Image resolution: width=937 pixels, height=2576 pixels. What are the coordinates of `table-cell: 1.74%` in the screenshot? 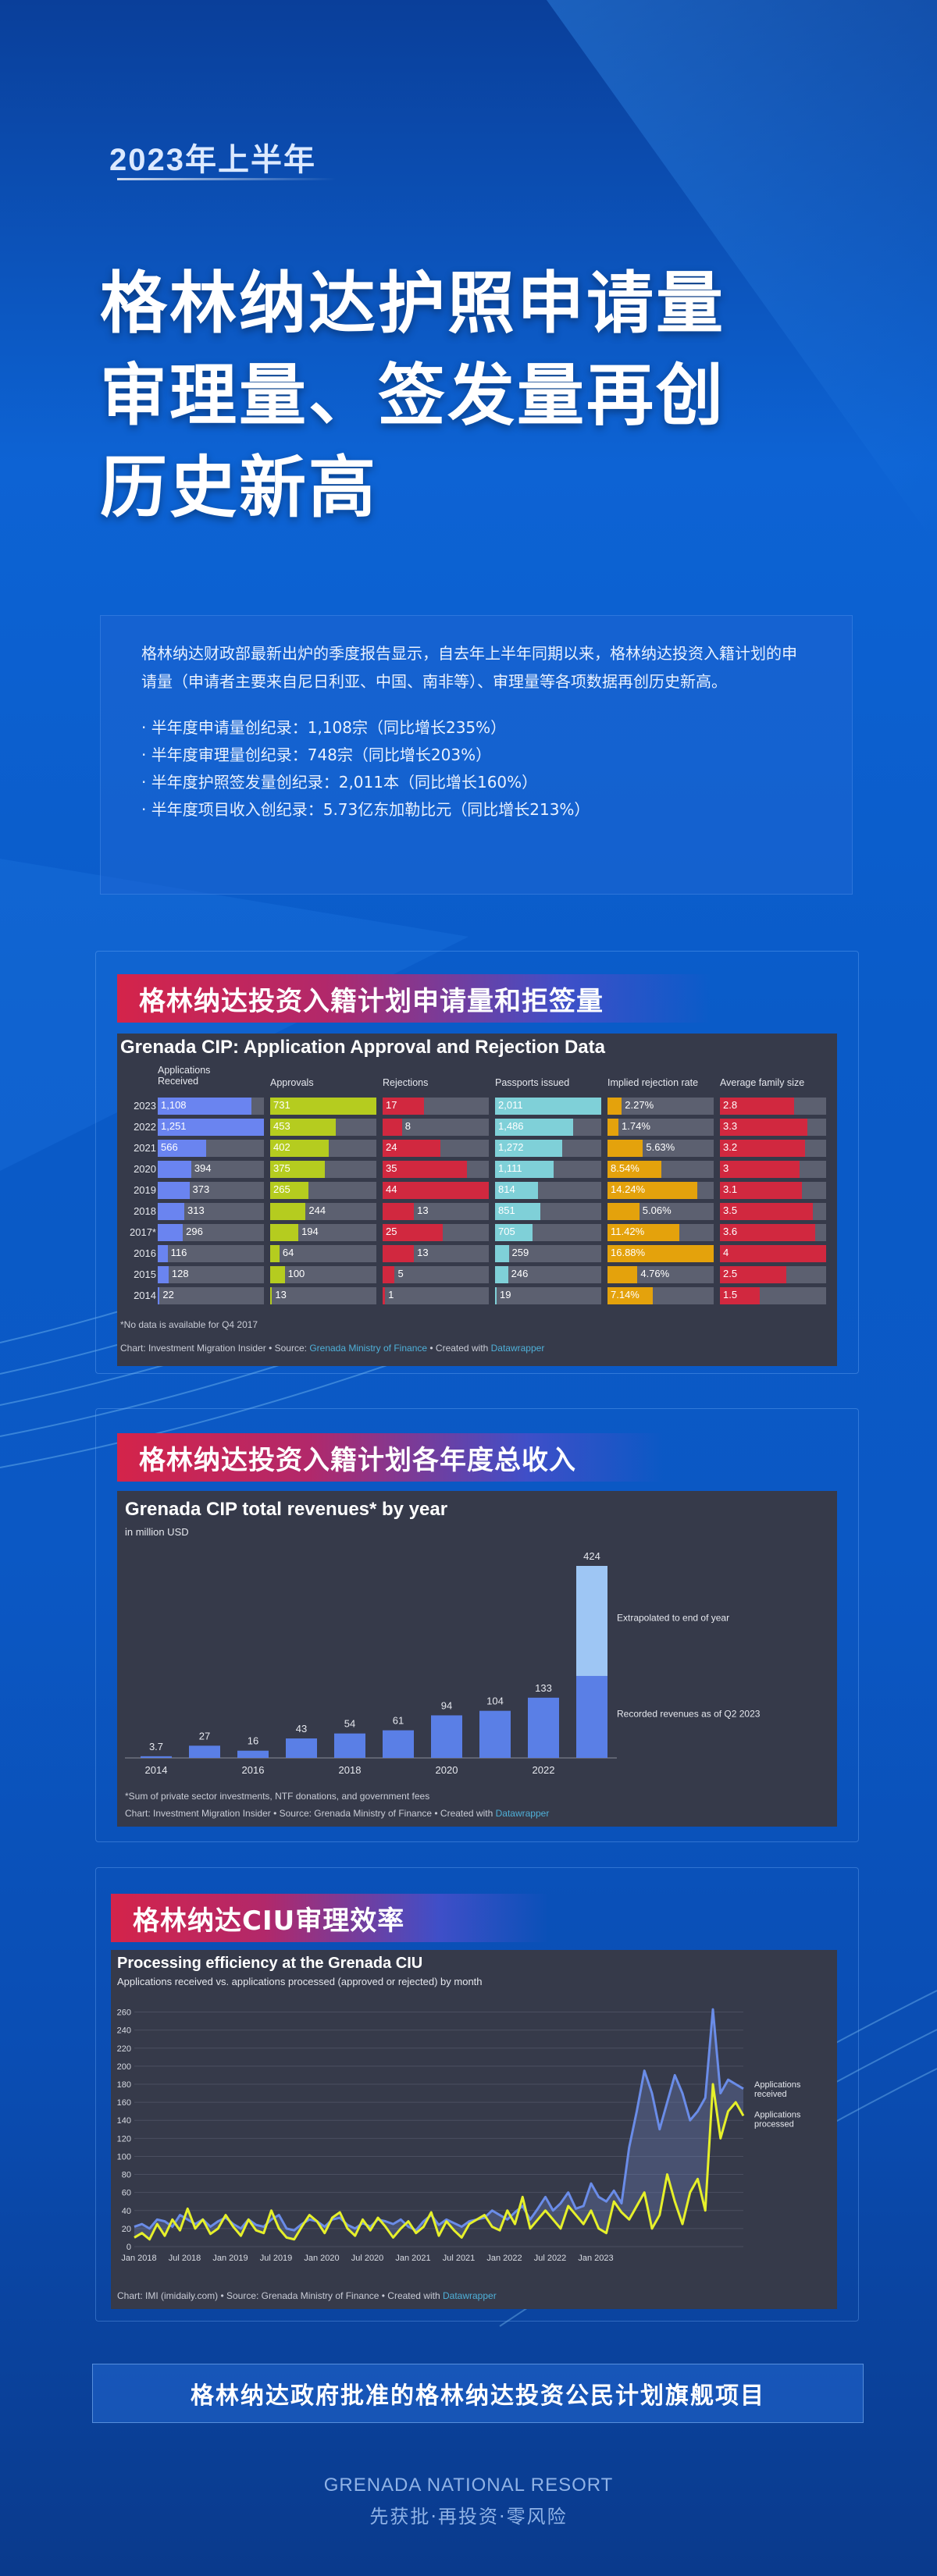 It's located at (660, 1127).